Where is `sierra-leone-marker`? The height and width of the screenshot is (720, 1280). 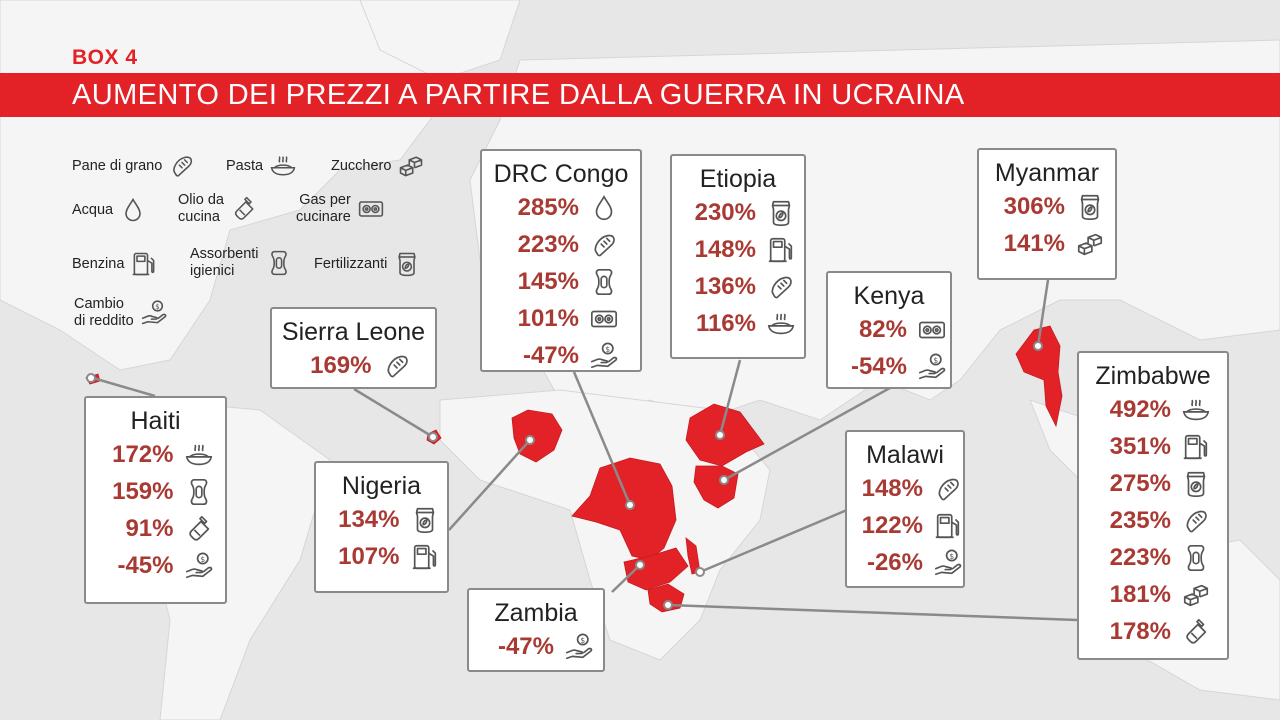
sierra-leone-marker is located at coordinates (433, 437).